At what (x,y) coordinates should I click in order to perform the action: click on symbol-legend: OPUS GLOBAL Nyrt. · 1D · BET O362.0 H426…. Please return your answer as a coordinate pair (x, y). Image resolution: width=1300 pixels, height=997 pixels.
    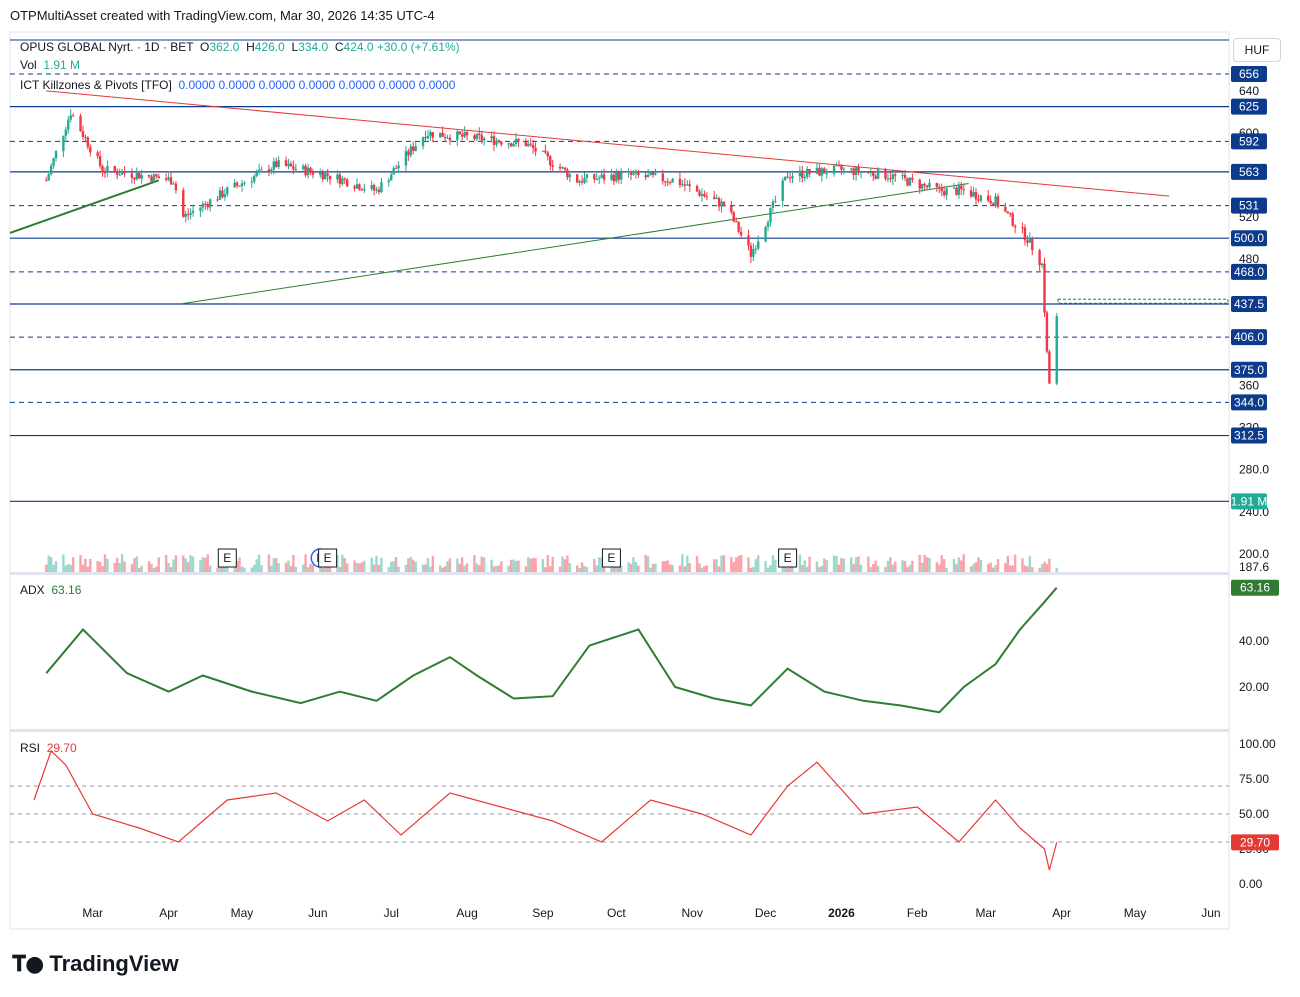
    Looking at the image, I should click on (240, 47).